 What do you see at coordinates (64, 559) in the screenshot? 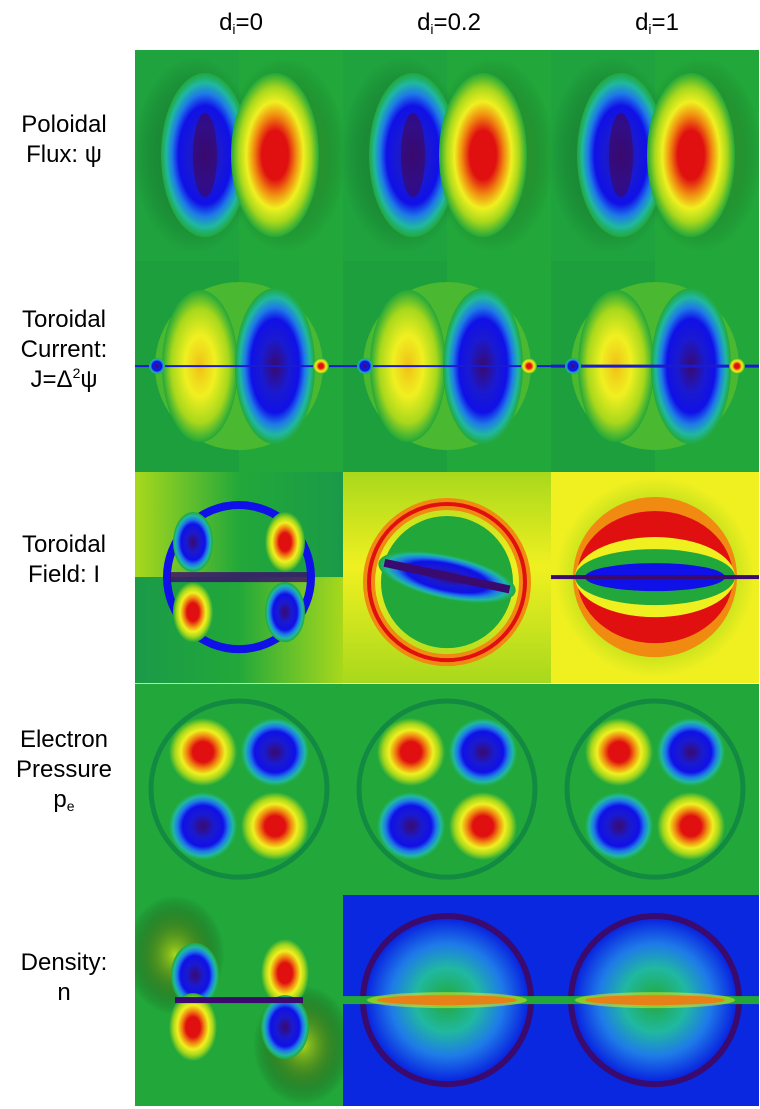
I see `row-label-toroidal-field: Toroidal Field: I` at bounding box center [64, 559].